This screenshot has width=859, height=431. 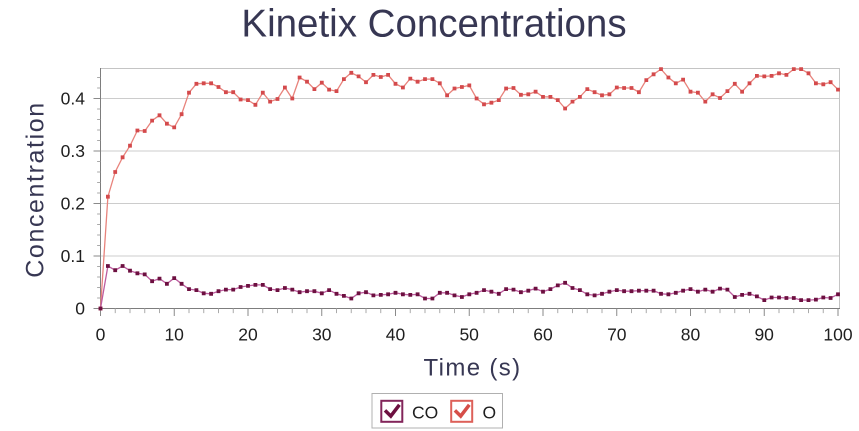 What do you see at coordinates (543, 335) in the screenshot?
I see `svg-text: 60` at bounding box center [543, 335].